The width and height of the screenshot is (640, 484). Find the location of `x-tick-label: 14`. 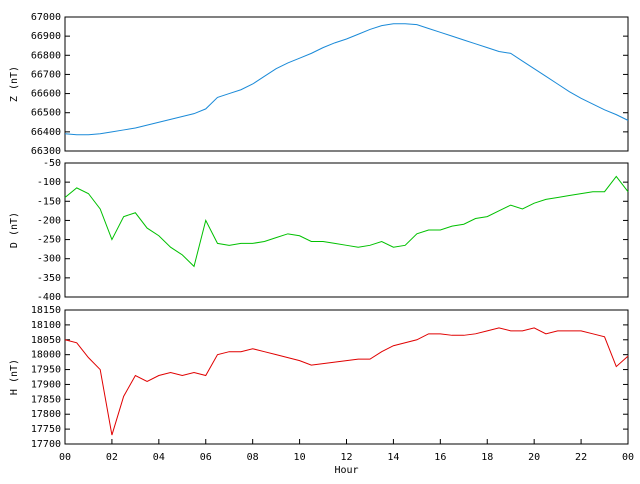

x-tick-label: 14 is located at coordinates (393, 457).